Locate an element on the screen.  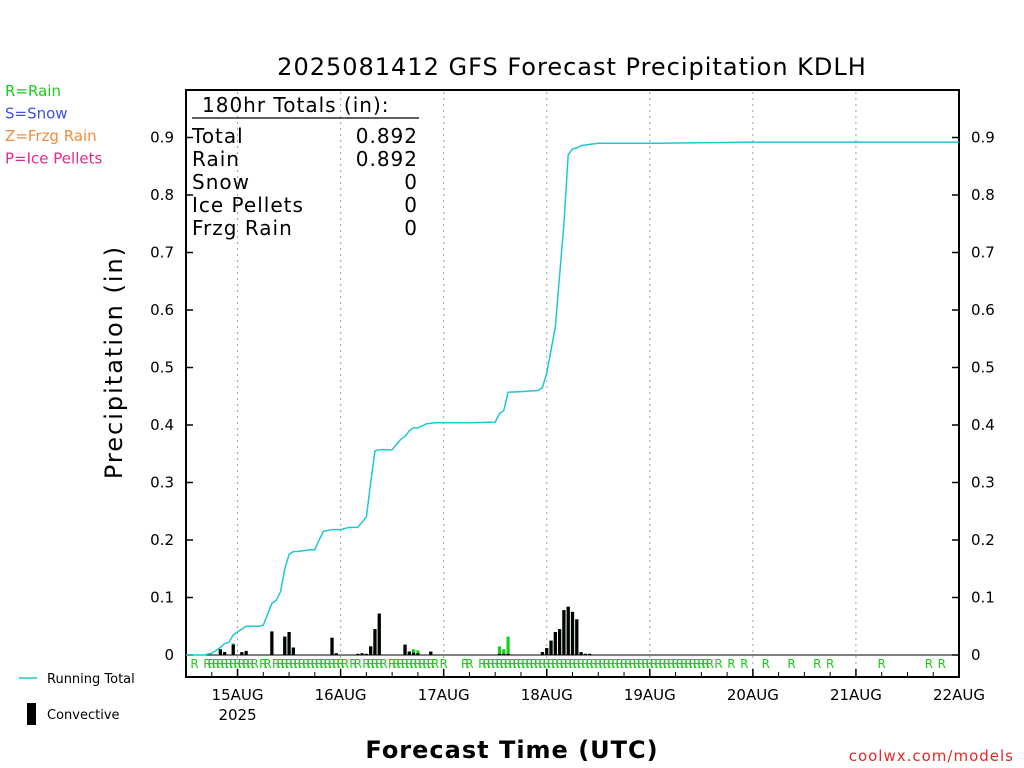
totals-value: 0 is located at coordinates (411, 182).